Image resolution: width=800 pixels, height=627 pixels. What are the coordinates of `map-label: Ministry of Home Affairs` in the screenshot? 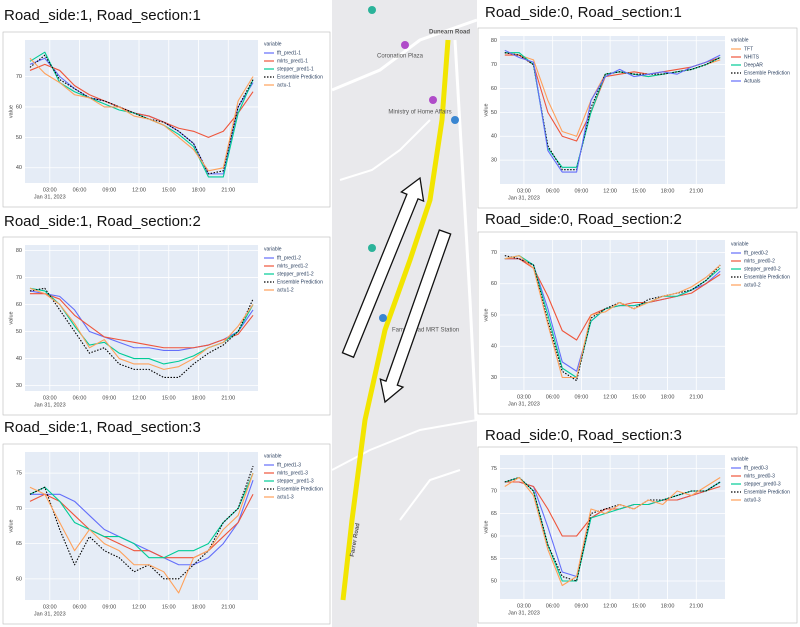 It's located at (419, 113).